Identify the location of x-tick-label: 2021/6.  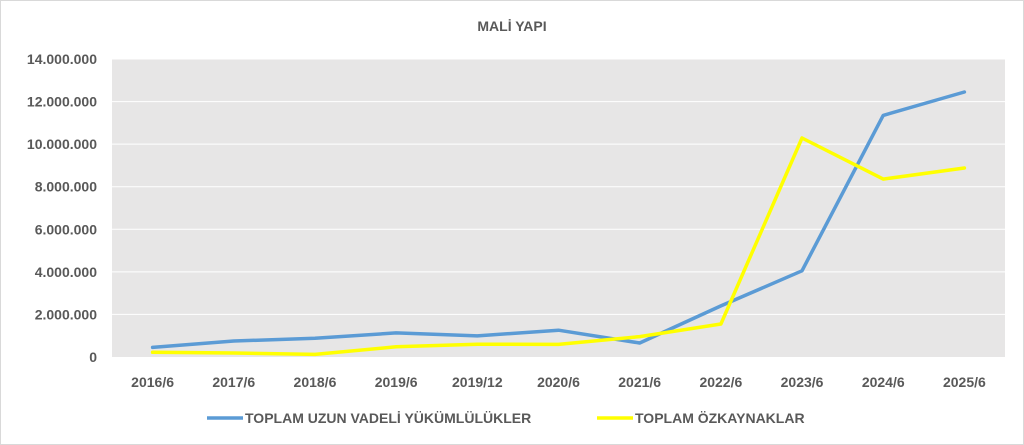
(639, 382).